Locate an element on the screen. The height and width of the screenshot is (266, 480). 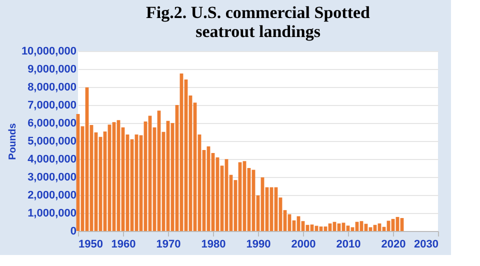
x-tick-label: 2000 is located at coordinates (303, 244).